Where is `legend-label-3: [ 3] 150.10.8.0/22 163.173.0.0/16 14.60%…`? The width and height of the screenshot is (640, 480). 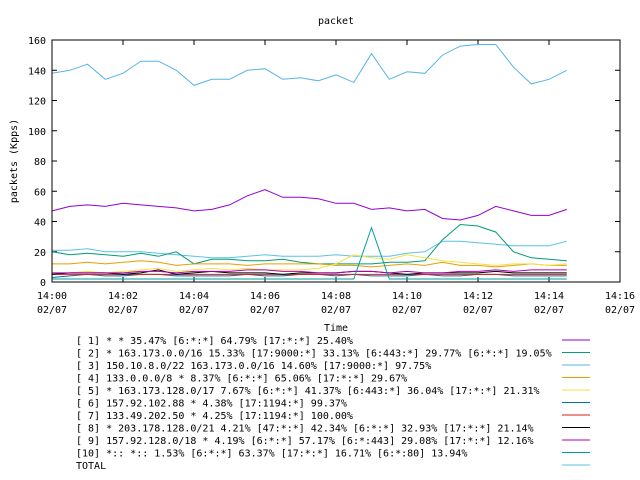 legend-label-3: [ 3] 150.10.8.0/22 163.173.0.0/16 14.60%… is located at coordinates (253, 366).